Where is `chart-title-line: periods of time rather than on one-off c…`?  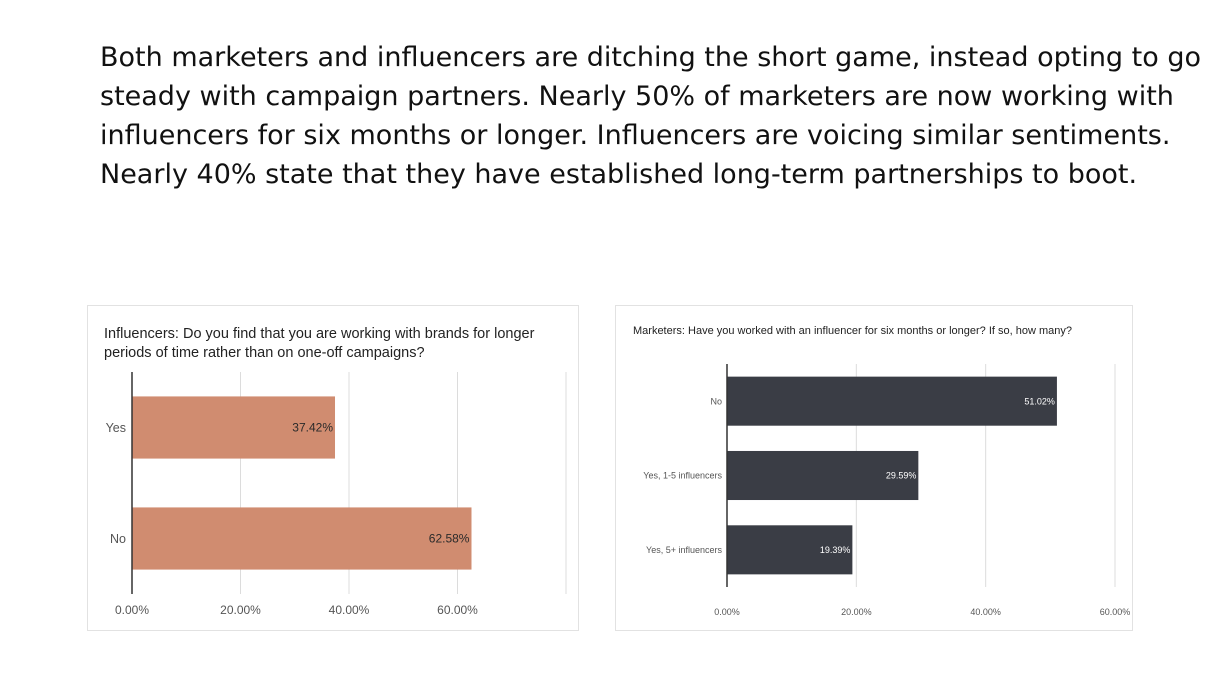 chart-title-line: periods of time rather than on one-off c… is located at coordinates (264, 353).